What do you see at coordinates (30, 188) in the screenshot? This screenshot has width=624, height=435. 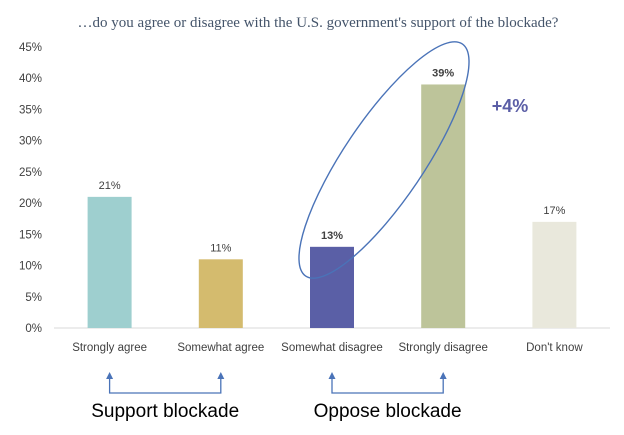 I see `y-axis: 0% 5% 10% 15% 20% 25% 30% 35% 40% 45%` at bounding box center [30, 188].